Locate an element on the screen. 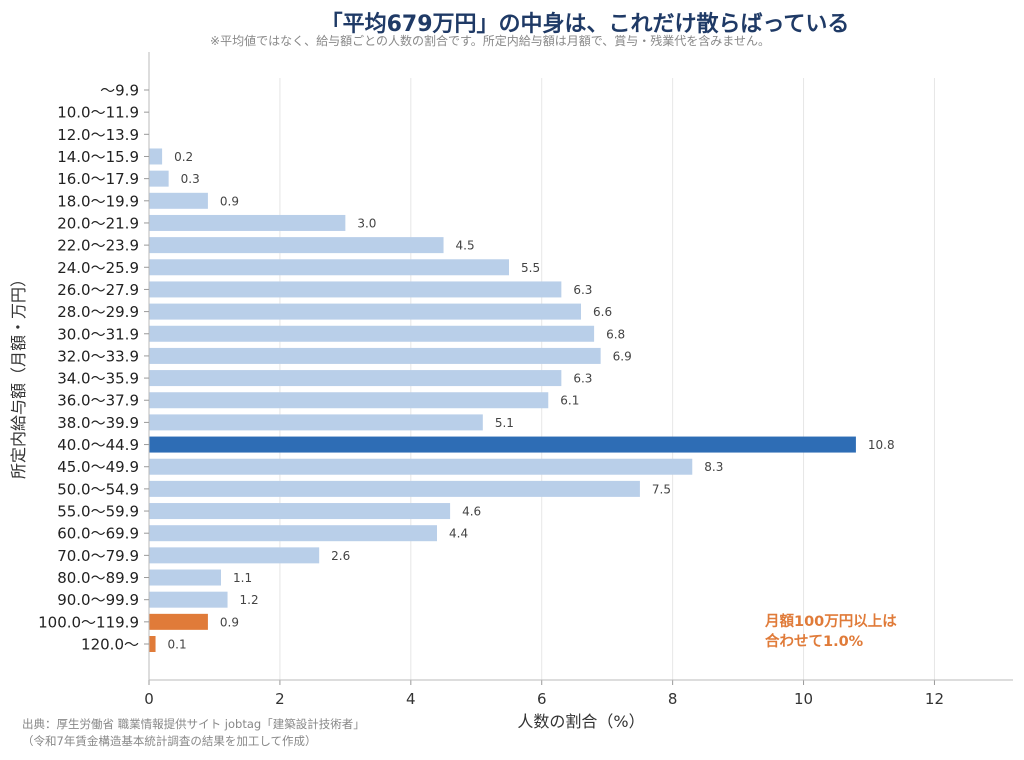 The height and width of the screenshot is (760, 1024). category-label-17: 45.0〜49.9 is located at coordinates (98, 467).